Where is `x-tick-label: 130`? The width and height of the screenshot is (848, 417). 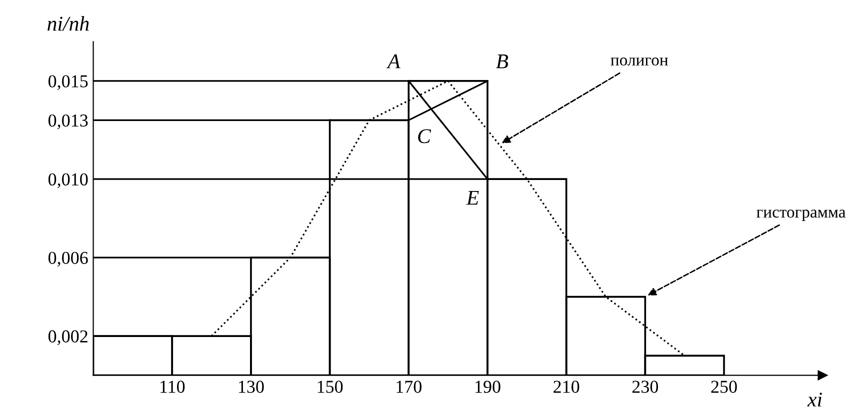 x-tick-label: 130 is located at coordinates (251, 386).